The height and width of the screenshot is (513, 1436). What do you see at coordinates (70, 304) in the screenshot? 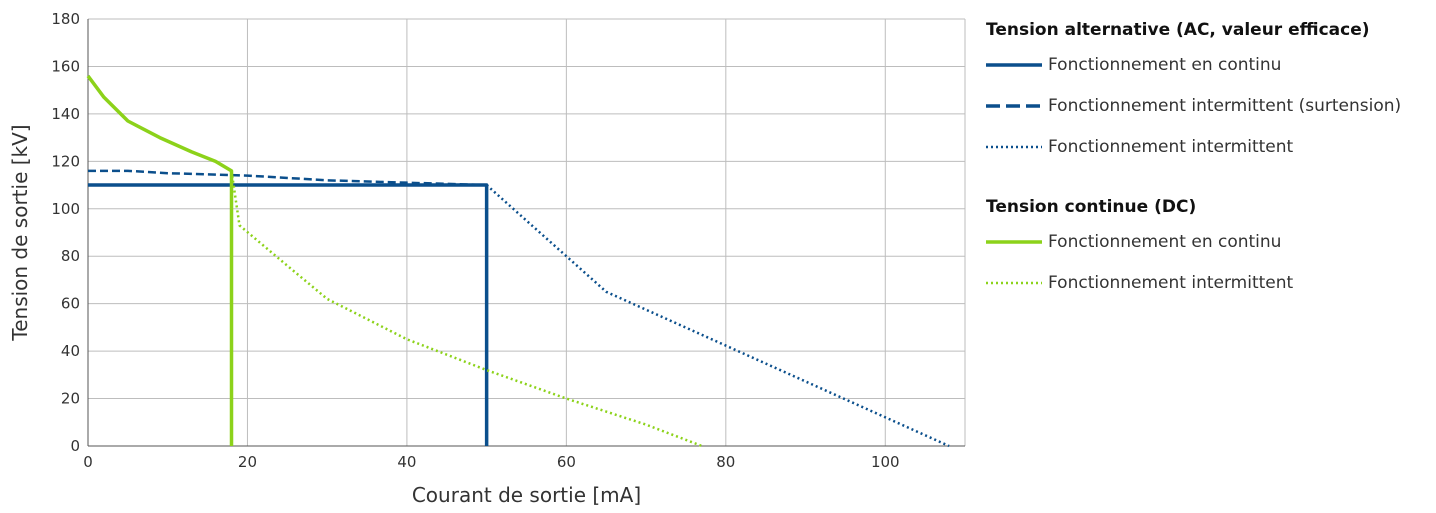
I see `y-tick-label: 60` at bounding box center [70, 304].